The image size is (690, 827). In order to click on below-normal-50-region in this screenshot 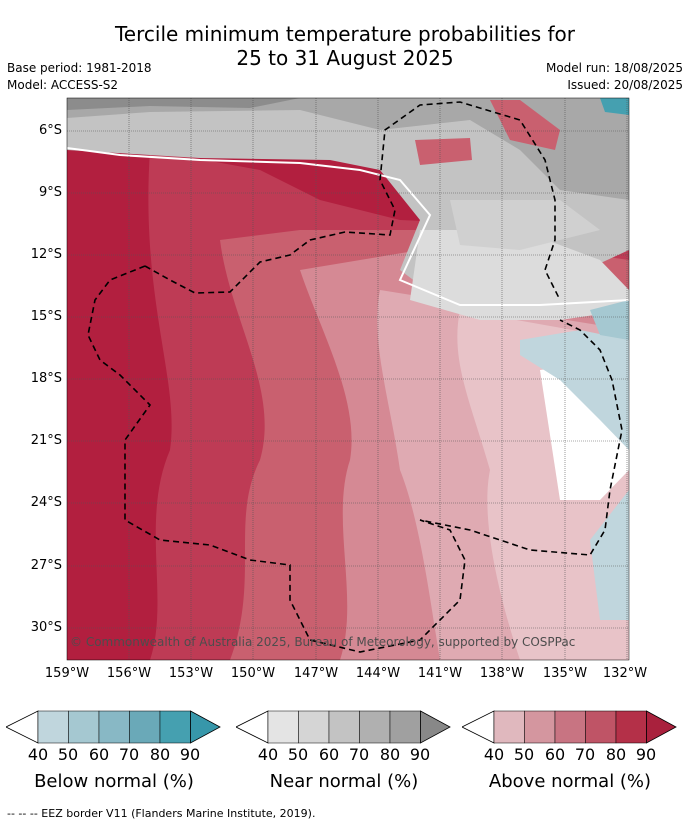, I will do `click(609, 320)`.